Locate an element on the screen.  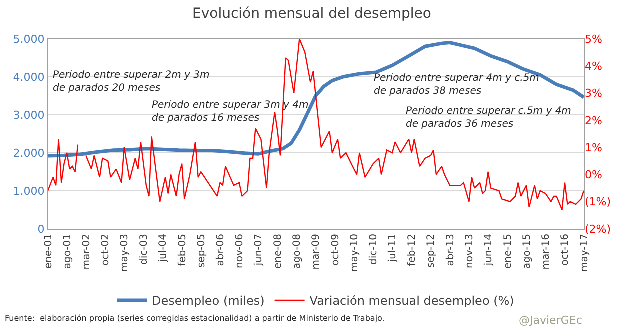
y-tick-label: 3.000 is located at coordinates (29, 115).